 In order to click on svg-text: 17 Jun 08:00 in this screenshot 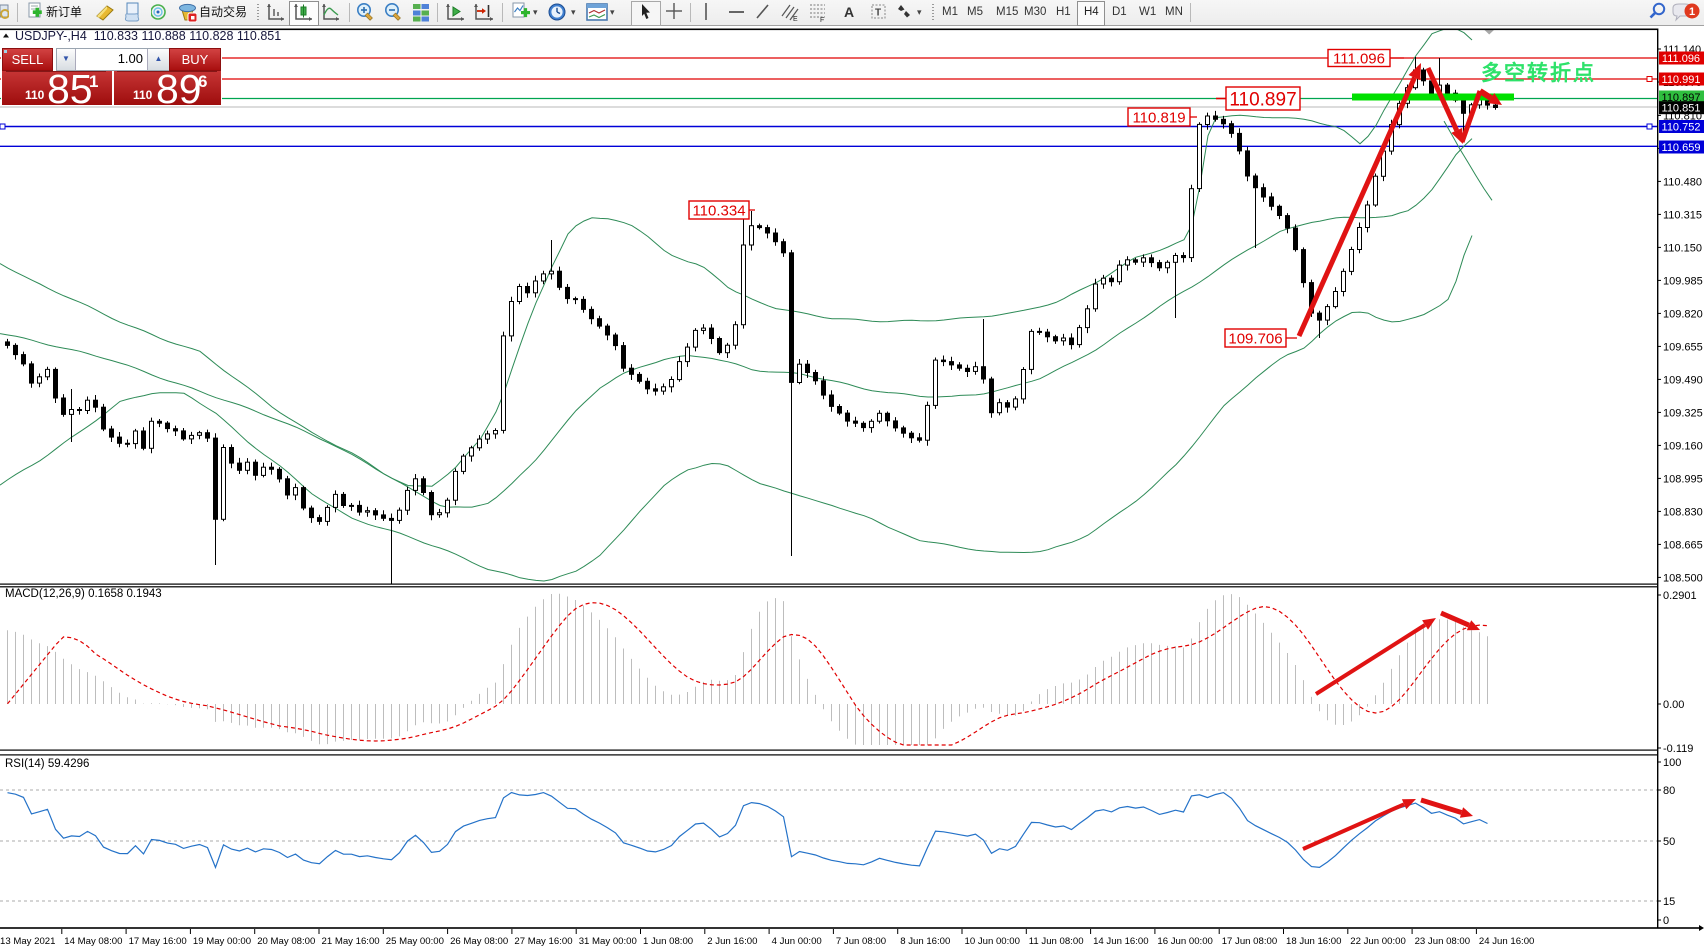, I will do `click(1249, 941)`.